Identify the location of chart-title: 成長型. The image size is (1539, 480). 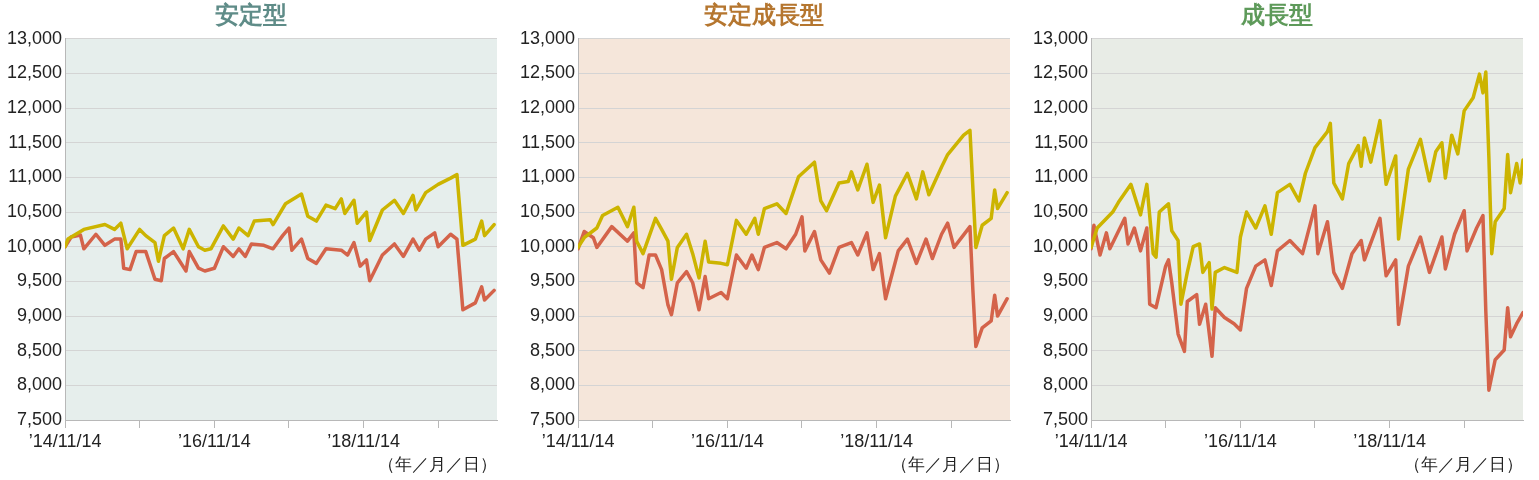
(1276, 15).